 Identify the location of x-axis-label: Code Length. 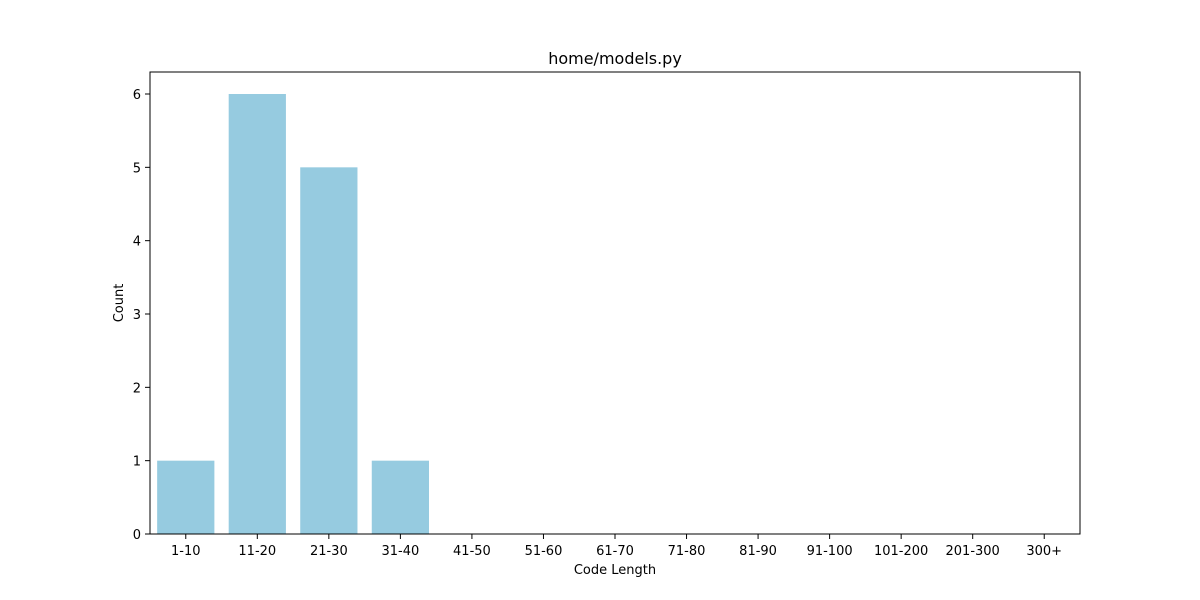
(615, 570).